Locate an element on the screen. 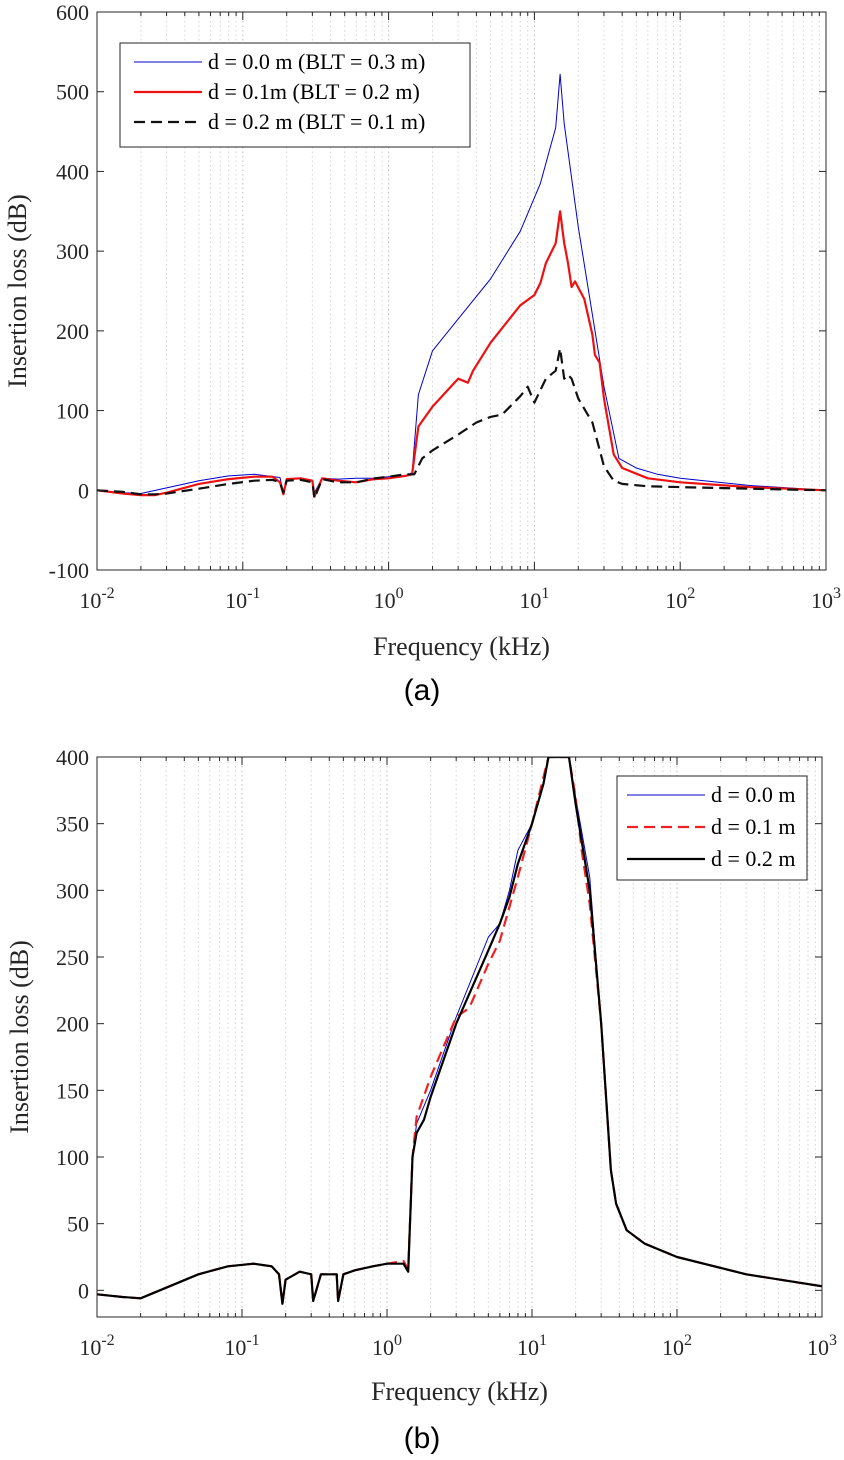 Image resolution: width=844 pixels, height=1460 pixels. legend-entry-label: d = 0.2 m (BLT = 0.1 m) is located at coordinates (316, 121).